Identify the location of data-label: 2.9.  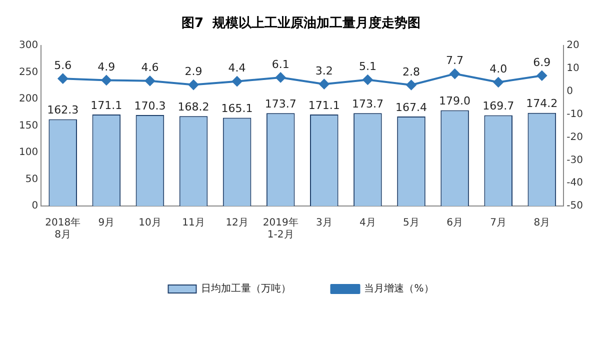
(193, 71).